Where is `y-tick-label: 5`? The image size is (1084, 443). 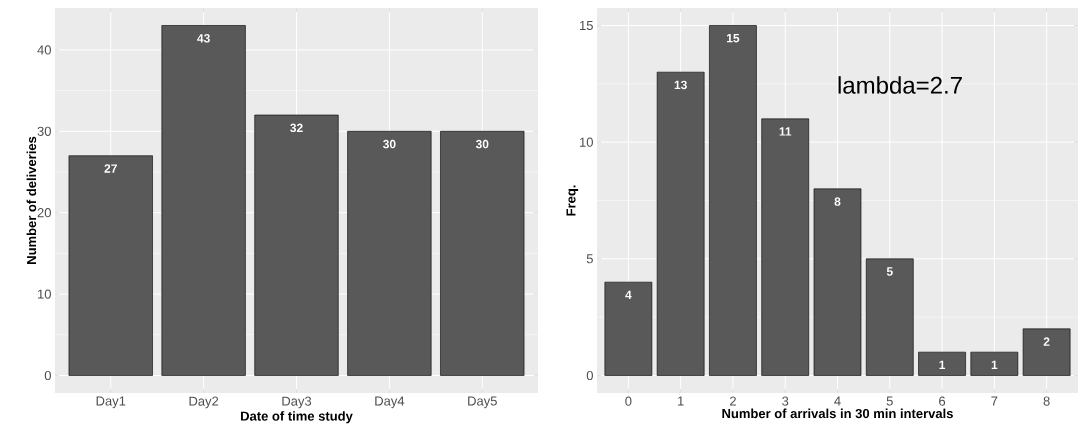
y-tick-label: 5 is located at coordinates (589, 259).